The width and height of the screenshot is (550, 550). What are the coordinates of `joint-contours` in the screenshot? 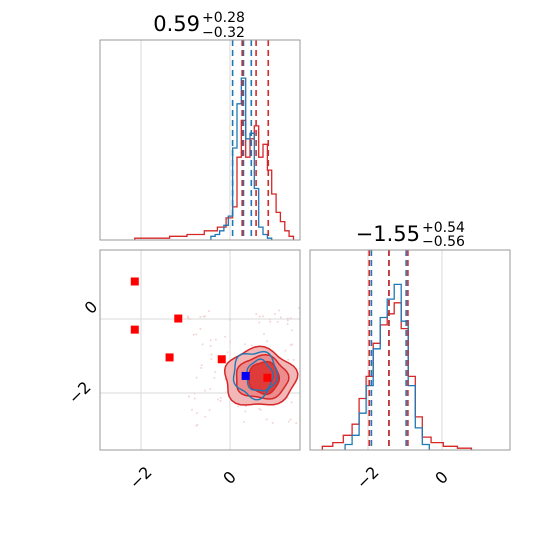 It's located at (215, 352).